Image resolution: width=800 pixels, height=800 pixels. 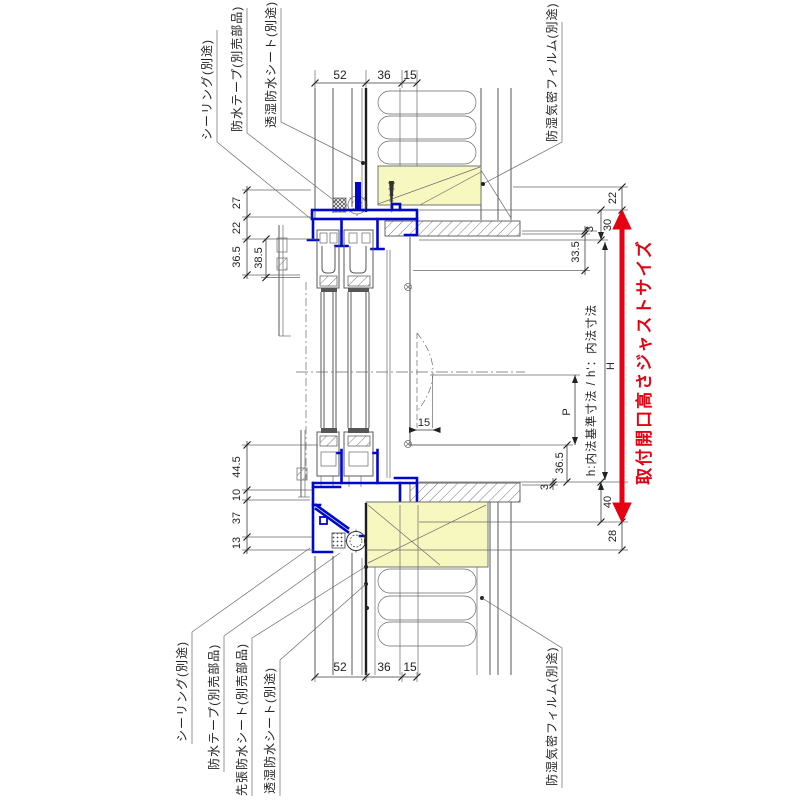 I want to click on dim-44-5: 44.5, so click(x=237, y=466).